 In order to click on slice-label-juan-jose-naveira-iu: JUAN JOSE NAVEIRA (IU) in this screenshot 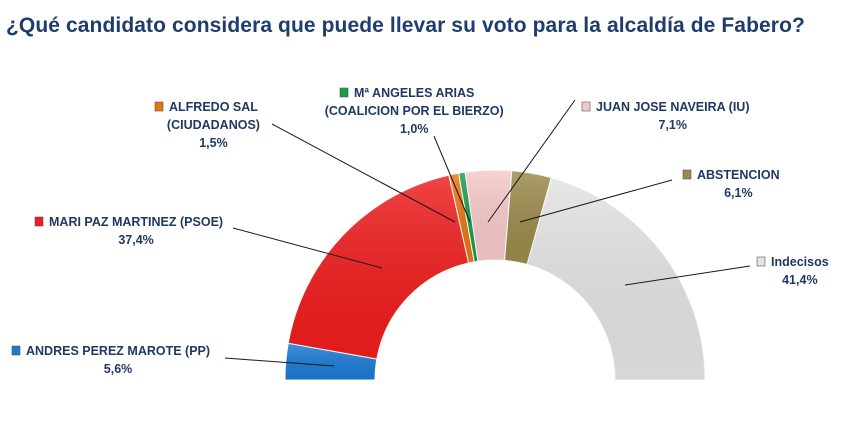, I will do `click(673, 107)`.